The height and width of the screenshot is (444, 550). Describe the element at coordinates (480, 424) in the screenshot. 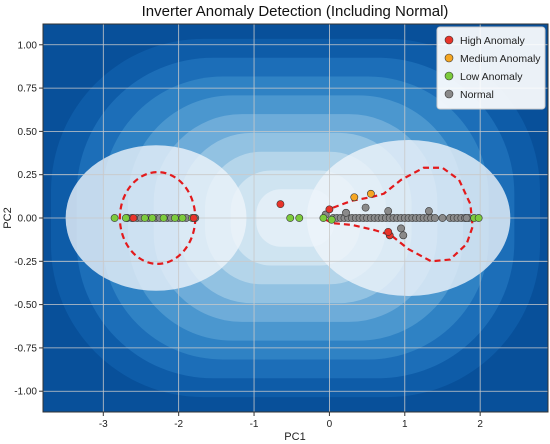

I see `x-tick-label: 2` at that location.